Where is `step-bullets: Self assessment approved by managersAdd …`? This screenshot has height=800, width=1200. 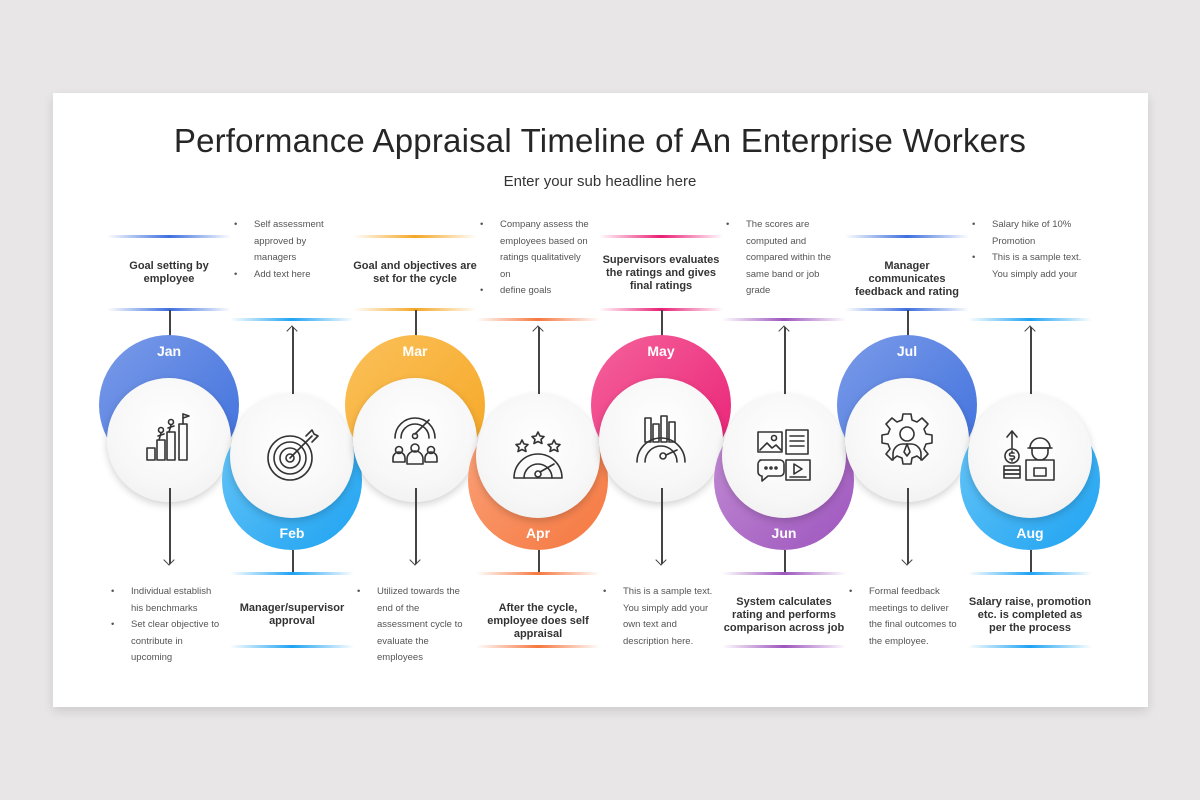 step-bullets: Self assessment approved by managersAdd … is located at coordinates (290, 250).